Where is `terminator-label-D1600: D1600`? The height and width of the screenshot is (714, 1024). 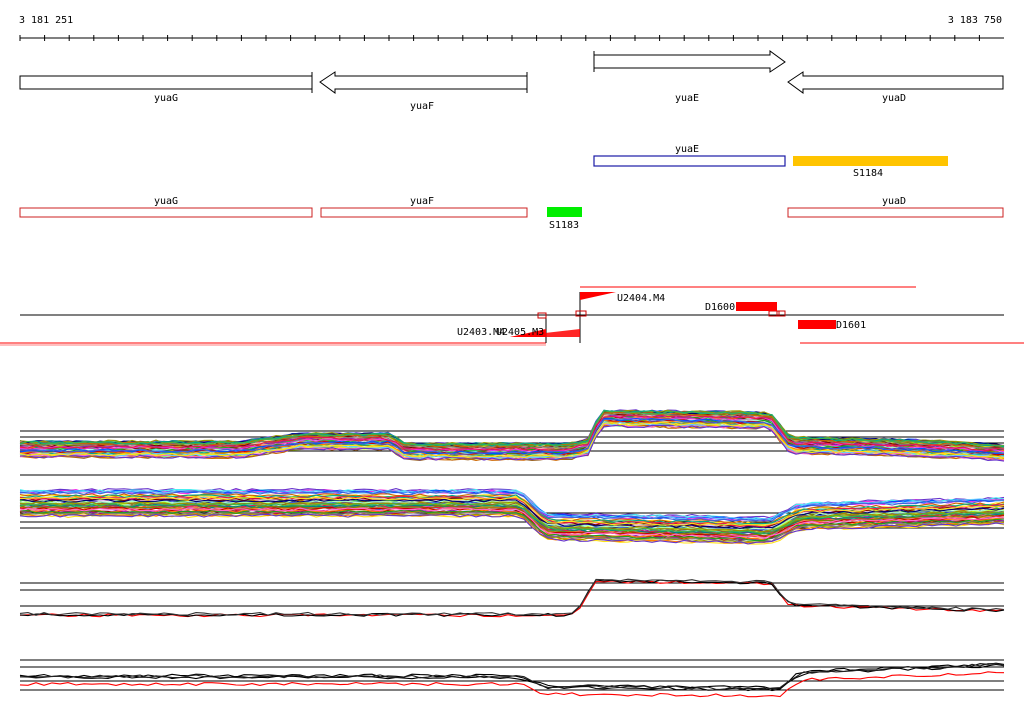 terminator-label-D1600: D1600 is located at coordinates (720, 307).